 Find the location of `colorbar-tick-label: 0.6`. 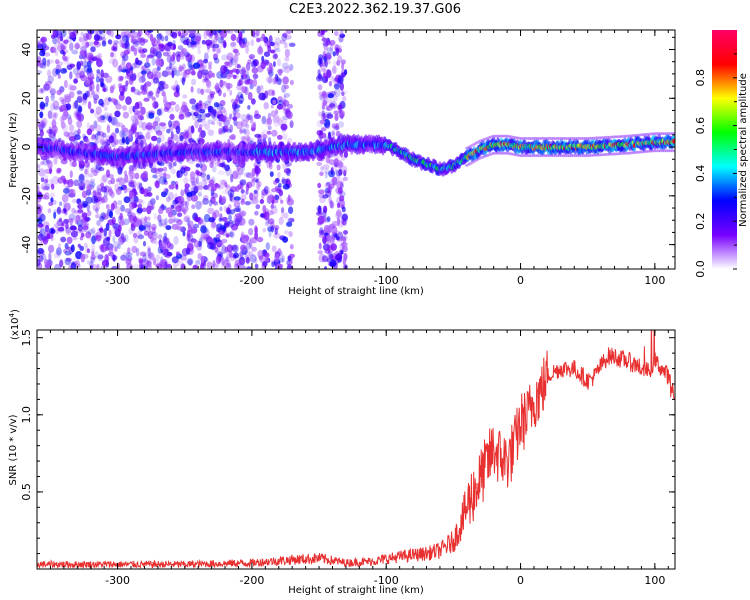

colorbar-tick-label: 0.6 is located at coordinates (700, 126).